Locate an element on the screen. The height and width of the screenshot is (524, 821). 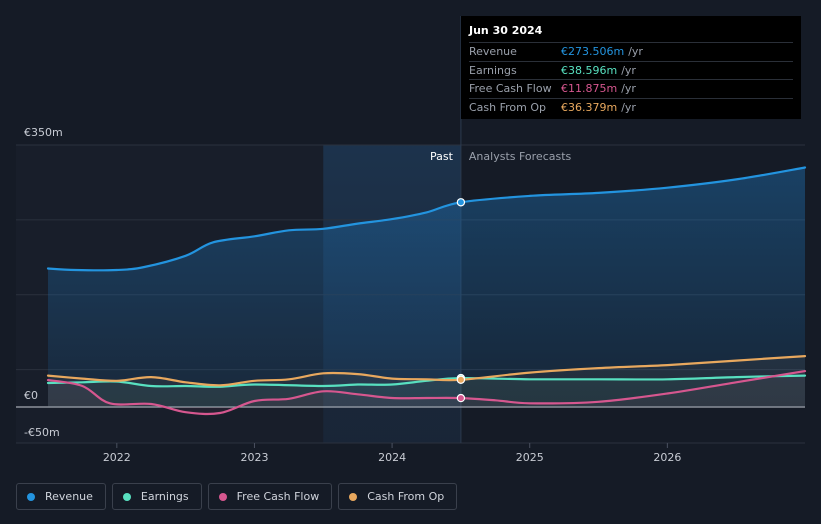
revenue-dot-icon is located at coordinates (31, 496).